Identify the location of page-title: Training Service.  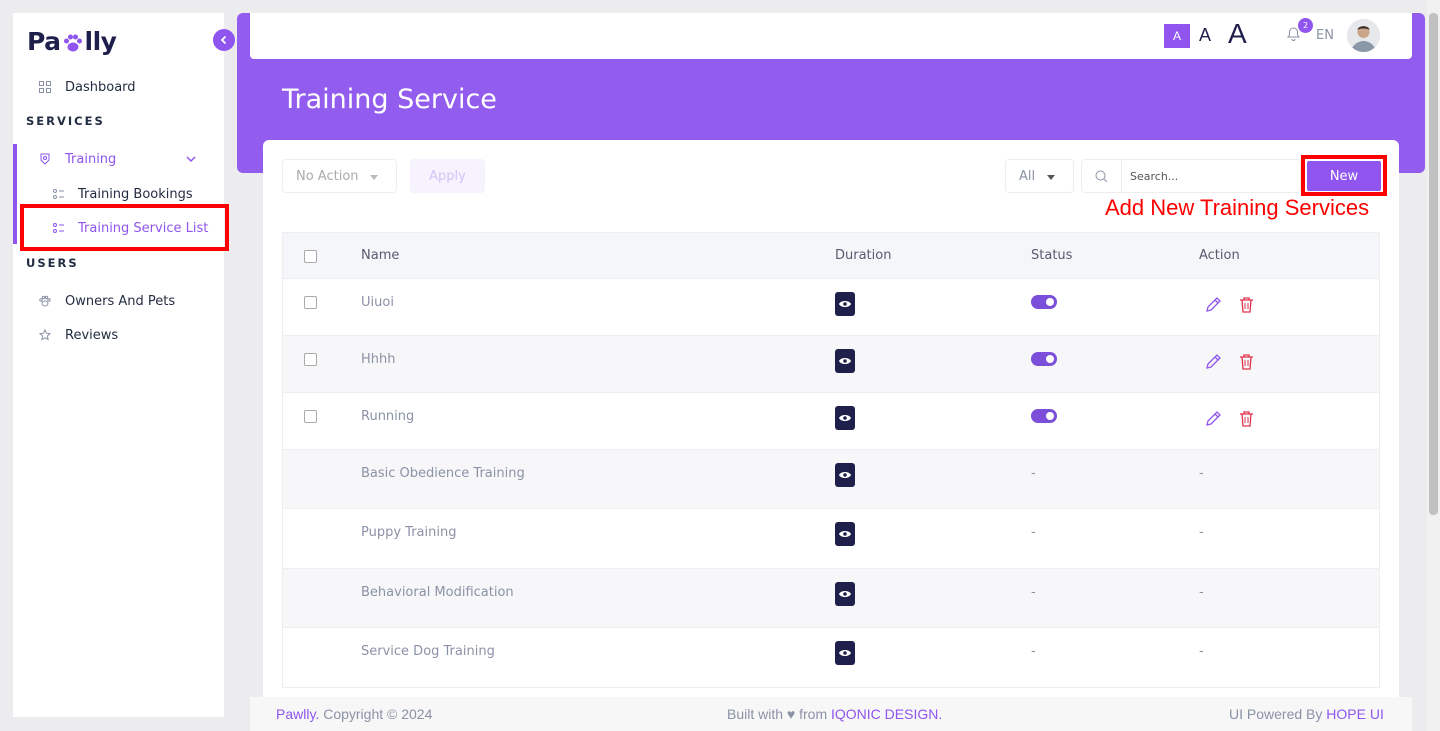
(389, 99).